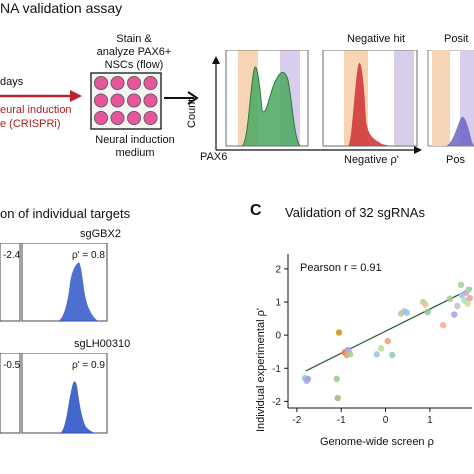 The image size is (474, 474). I want to click on panel-a-title: NA validation assay, so click(61, 8).